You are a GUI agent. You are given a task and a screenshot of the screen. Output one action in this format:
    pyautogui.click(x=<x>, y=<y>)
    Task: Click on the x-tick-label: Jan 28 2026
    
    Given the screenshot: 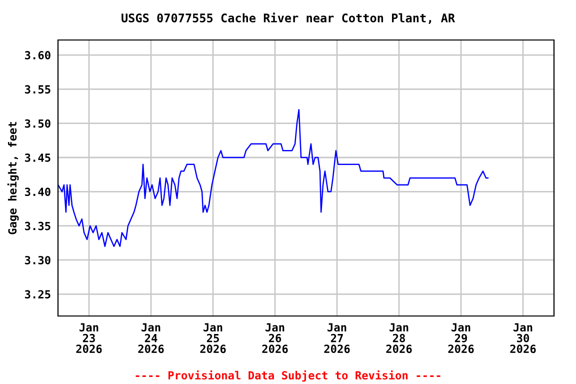 What is the action you would take?
    pyautogui.click(x=399, y=338)
    